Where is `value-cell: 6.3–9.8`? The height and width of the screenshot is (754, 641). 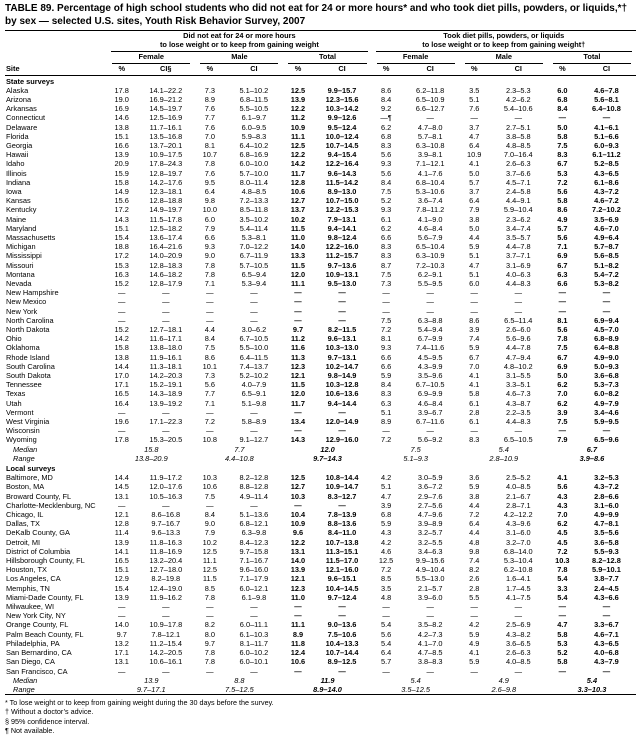 value-cell: 6.3–9.8 is located at coordinates (254, 533).